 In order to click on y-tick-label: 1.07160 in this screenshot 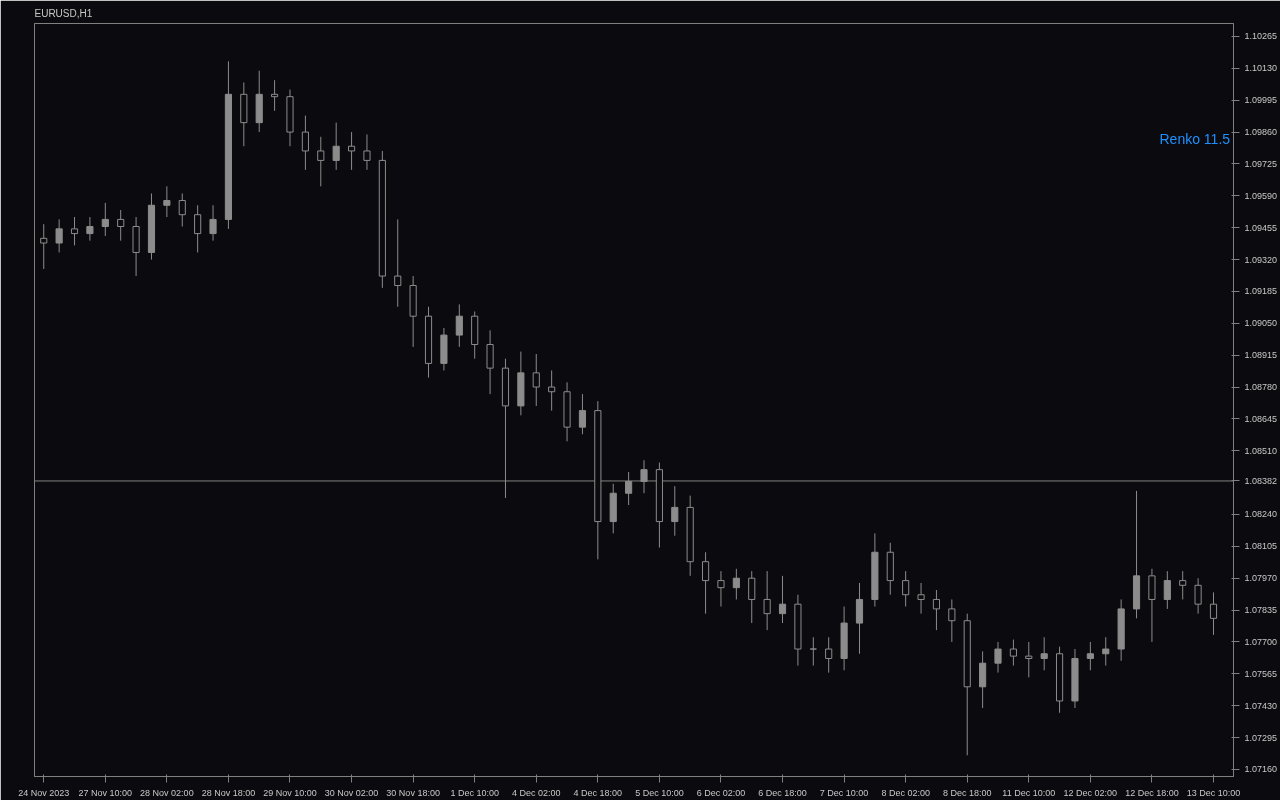, I will do `click(1261, 769)`.